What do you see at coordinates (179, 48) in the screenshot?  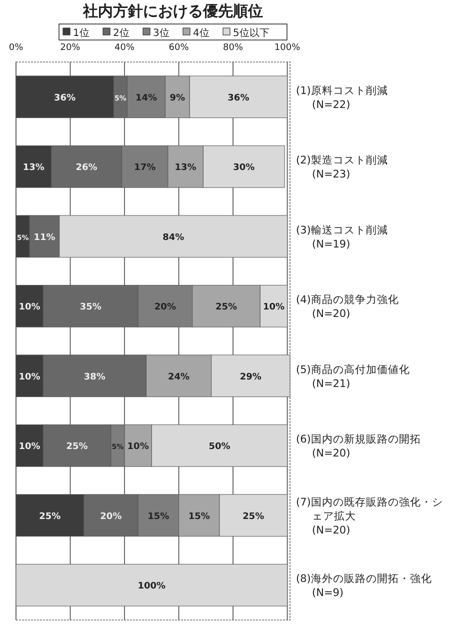 I see `x-tick-label: 60%` at bounding box center [179, 48].